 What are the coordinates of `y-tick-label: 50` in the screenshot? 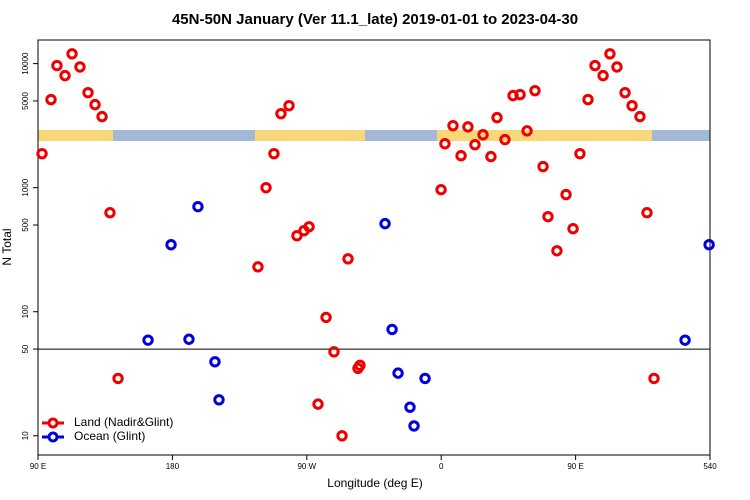 It's located at (25, 348).